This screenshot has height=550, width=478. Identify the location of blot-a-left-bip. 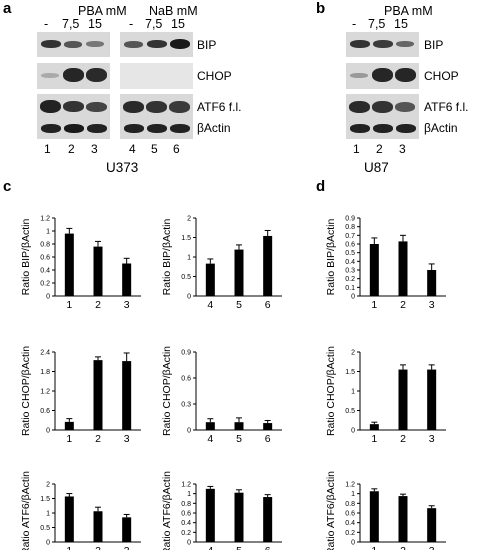
(73, 44).